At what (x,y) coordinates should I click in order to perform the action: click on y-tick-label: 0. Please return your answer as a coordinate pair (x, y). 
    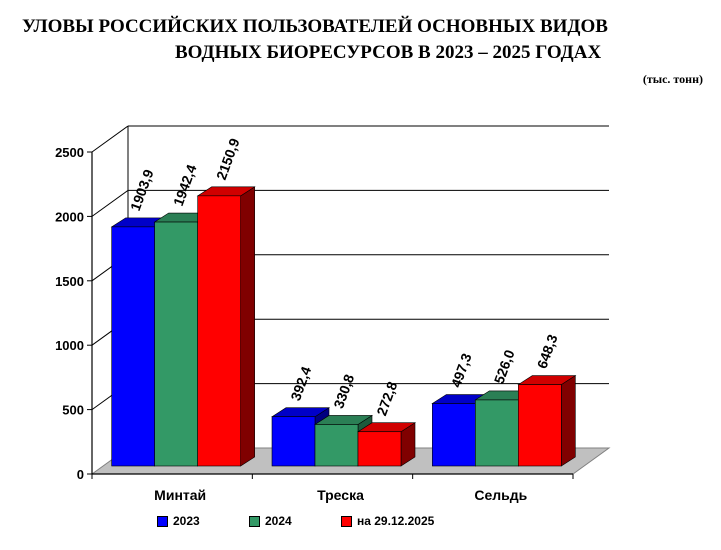
    Looking at the image, I should click on (80, 474).